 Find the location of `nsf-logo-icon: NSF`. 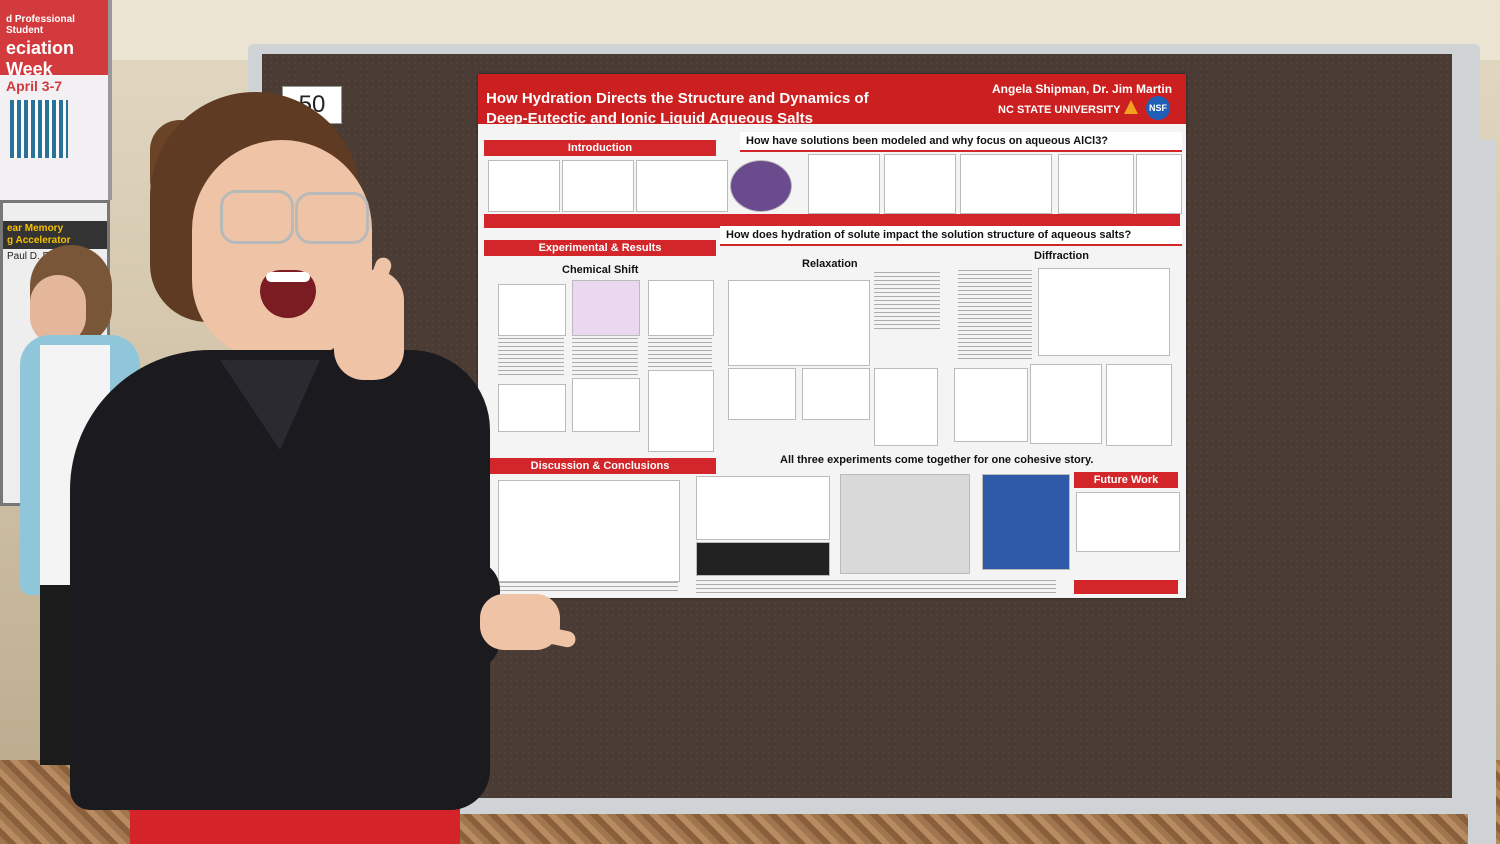

nsf-logo-icon: NSF is located at coordinates (1158, 108).